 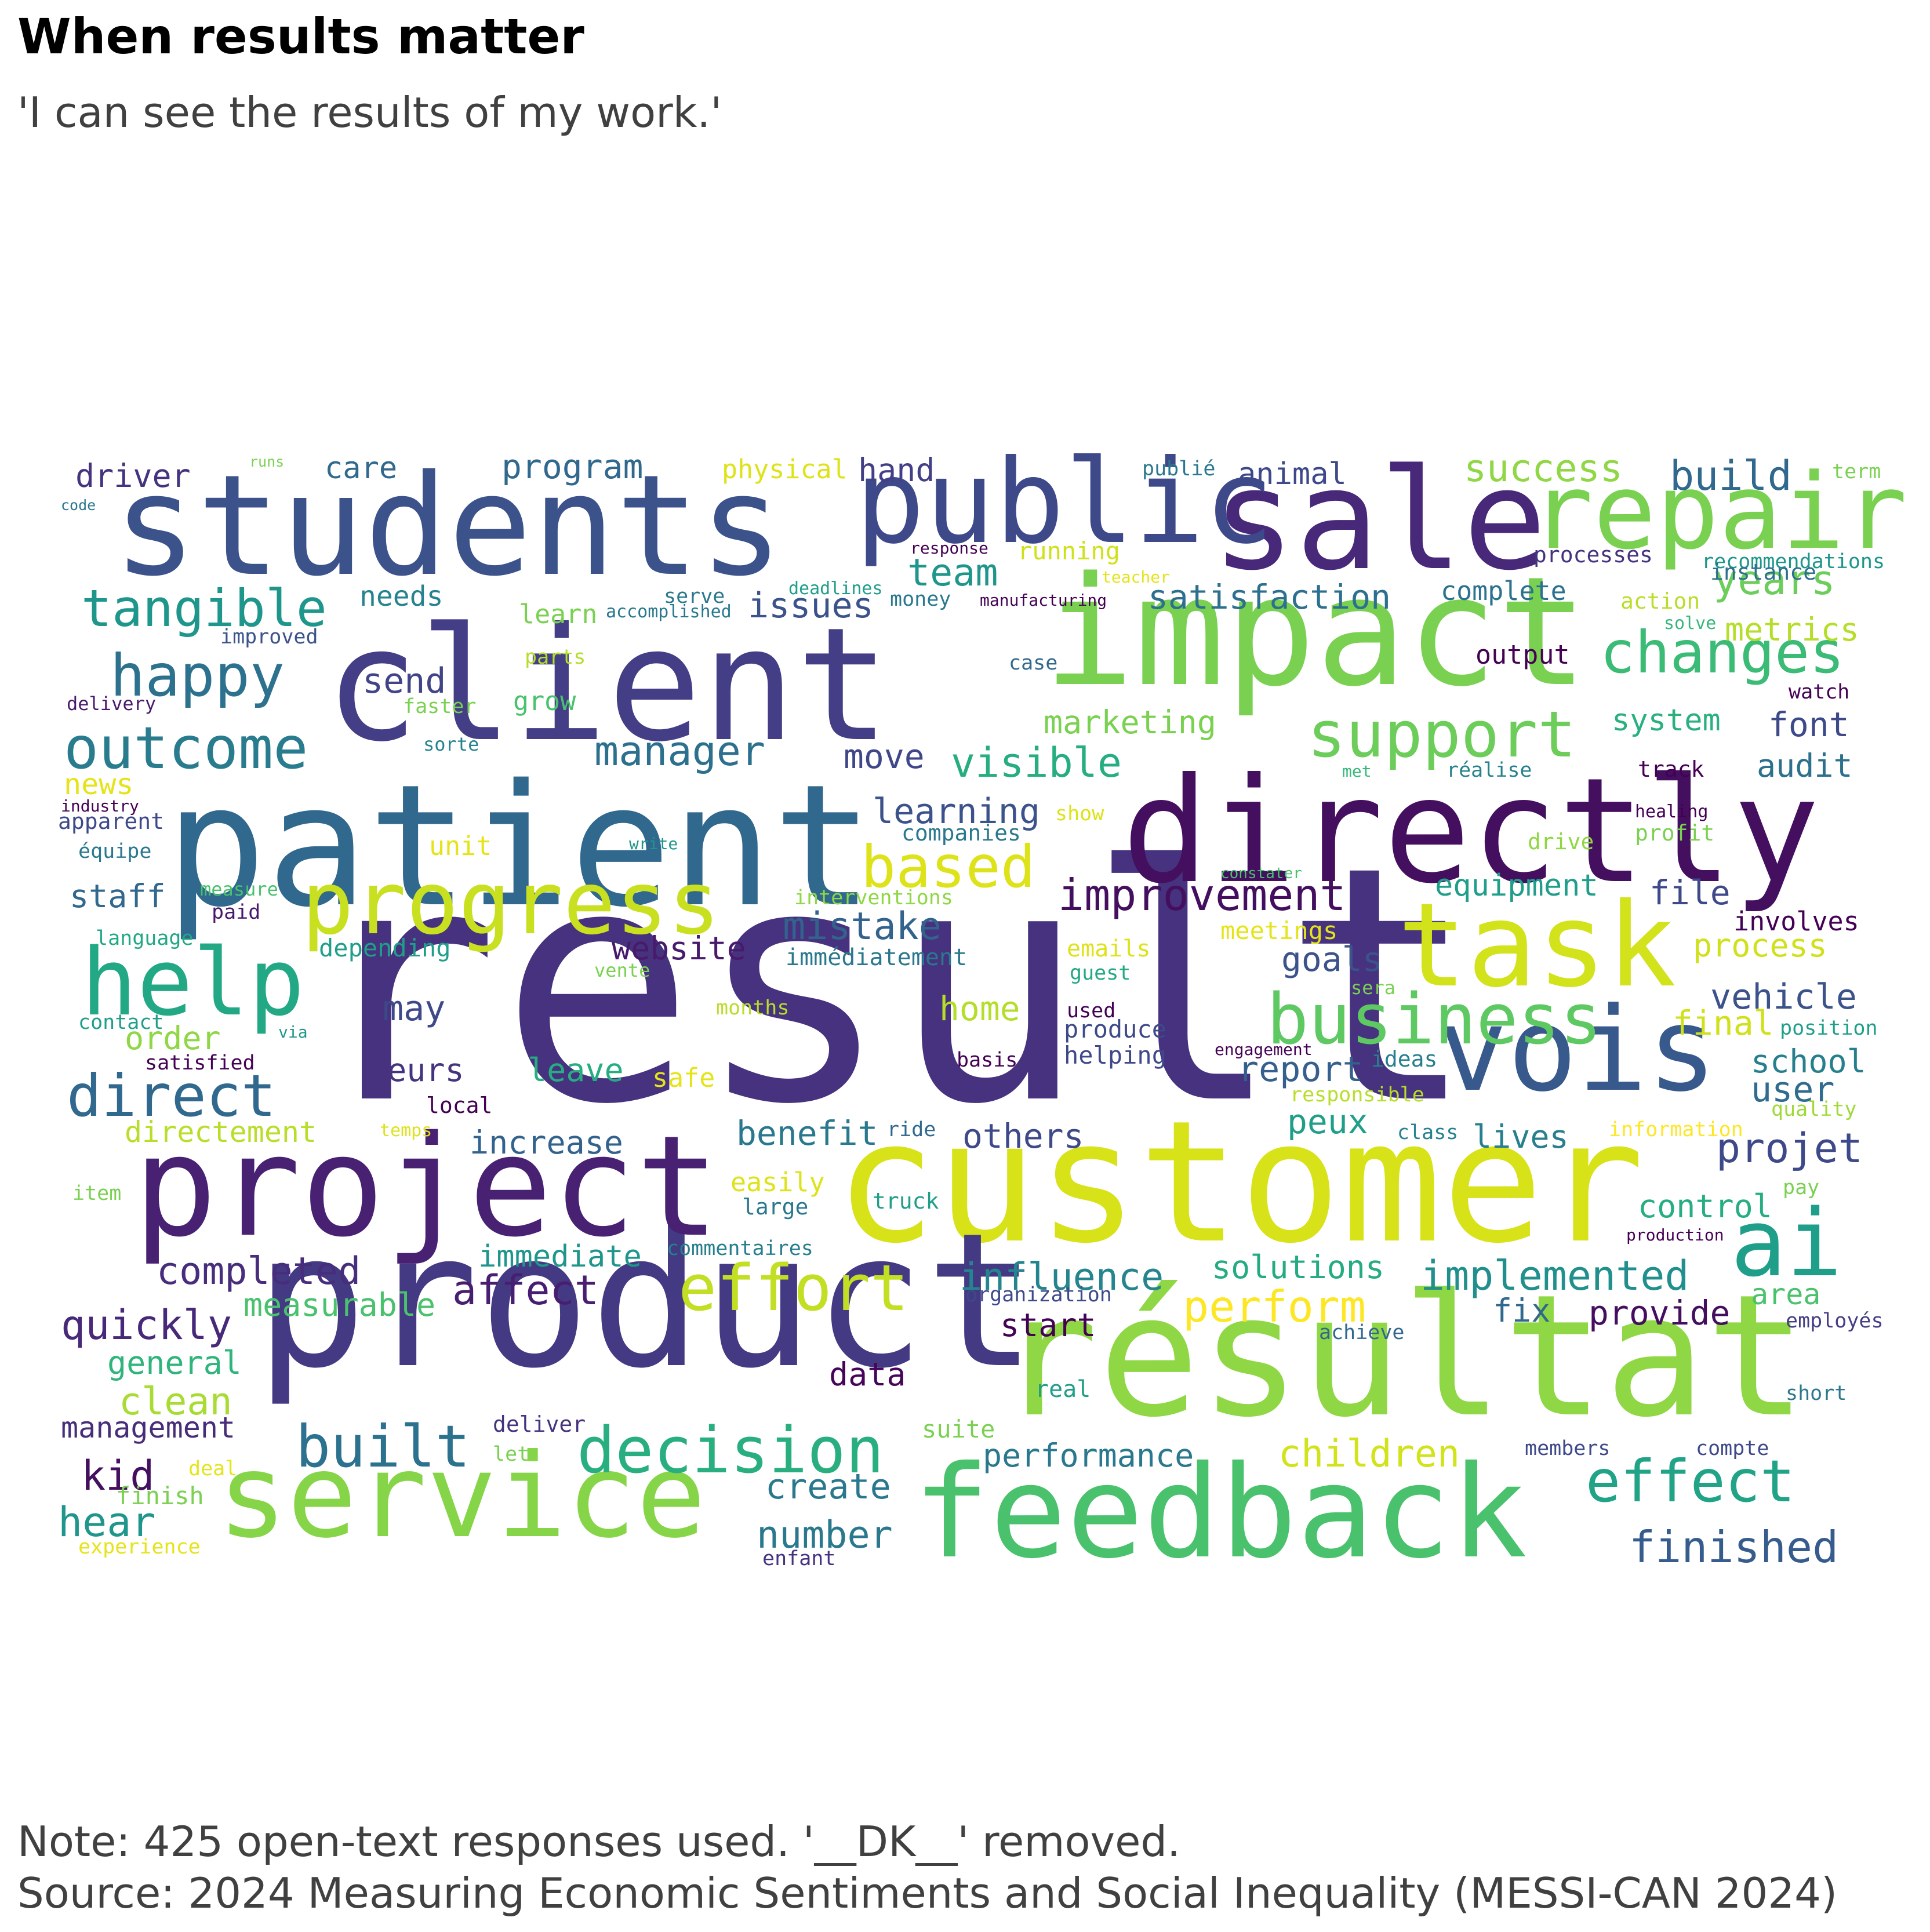 I want to click on word-finish: finish, so click(x=160, y=1496).